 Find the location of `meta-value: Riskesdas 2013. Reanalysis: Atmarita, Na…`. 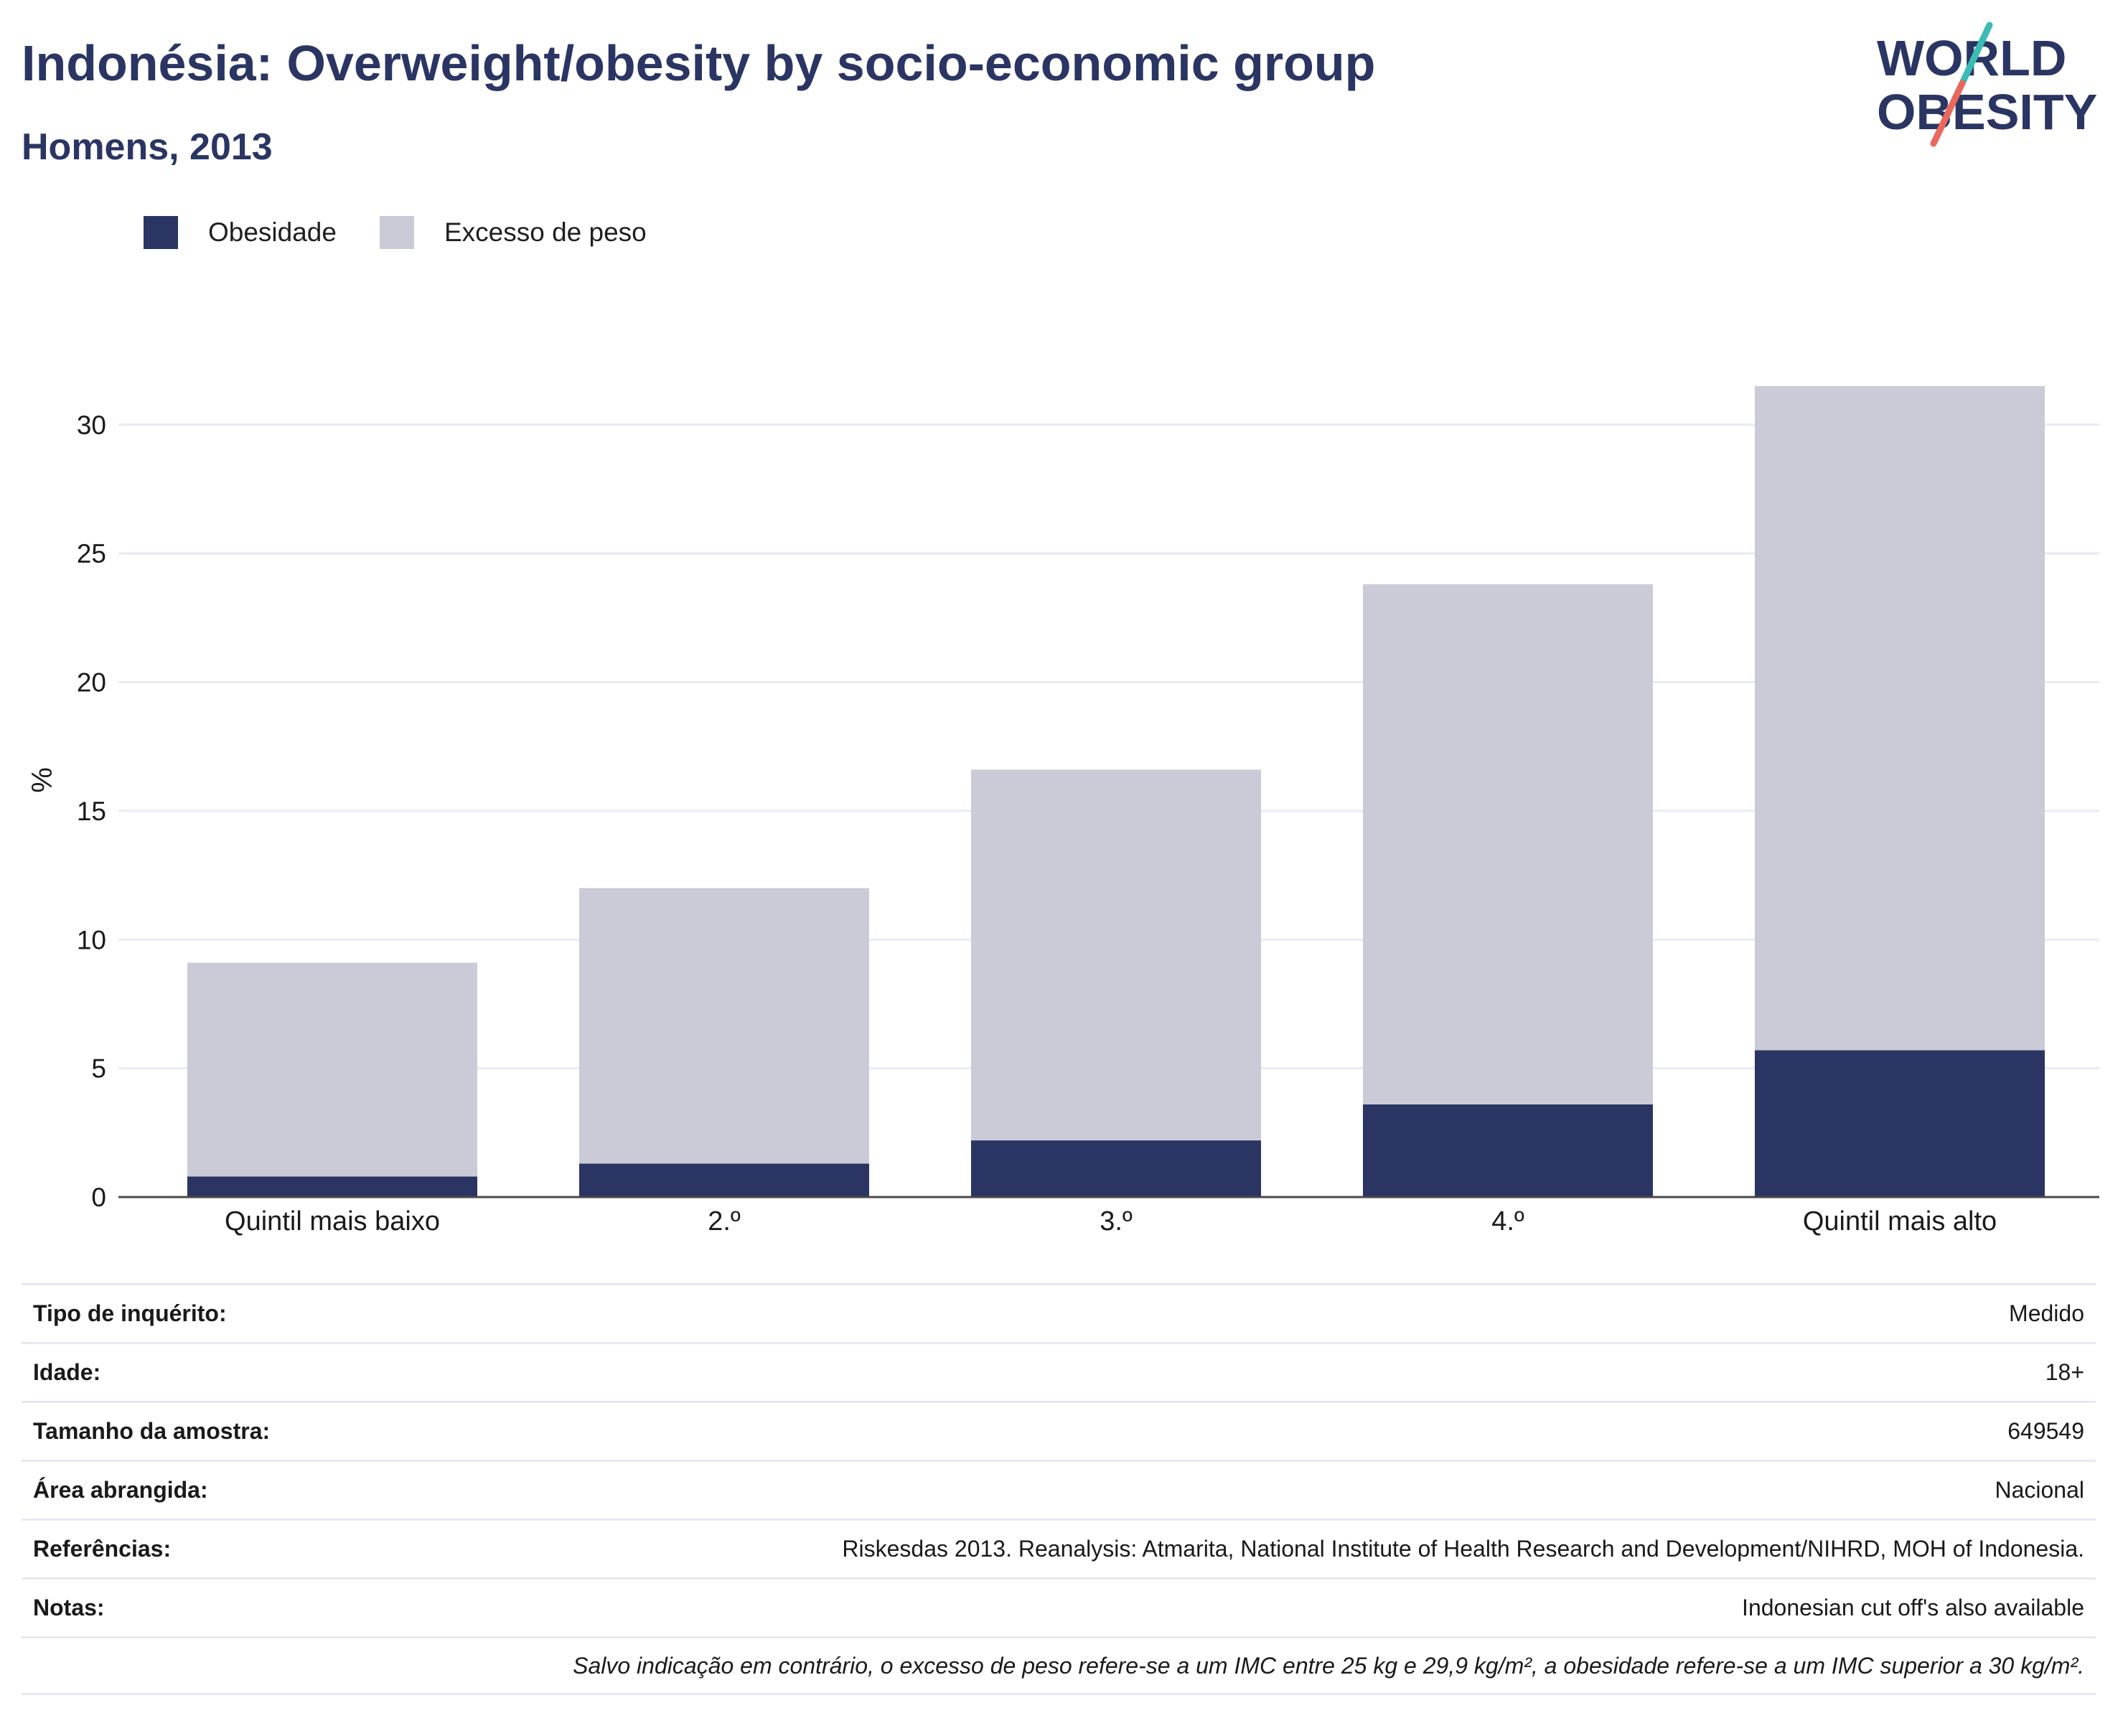

meta-value: Riskesdas 2013. Reanalysis: Atmarita, Na… is located at coordinates (1463, 1549).